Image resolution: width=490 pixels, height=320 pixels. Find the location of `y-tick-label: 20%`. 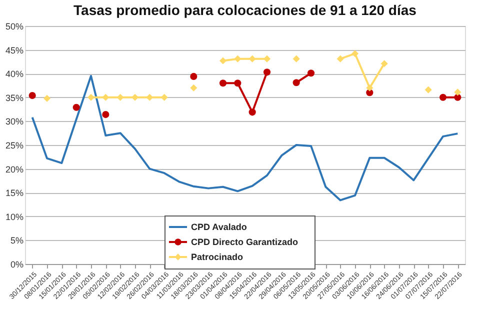

y-tick-label: 20% is located at coordinates (14, 169).